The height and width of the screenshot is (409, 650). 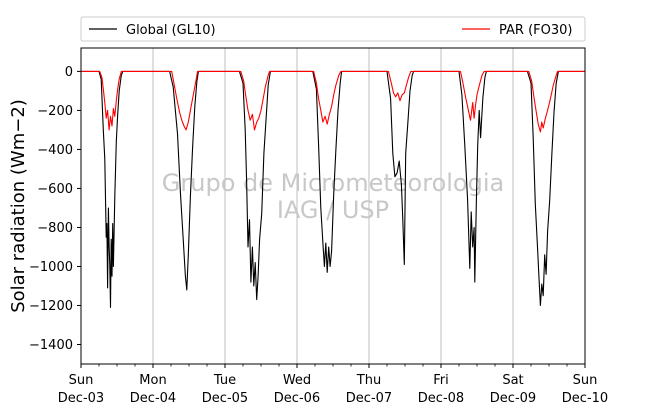 I want to click on y-tick-label-3: −600, so click(x=55, y=189).